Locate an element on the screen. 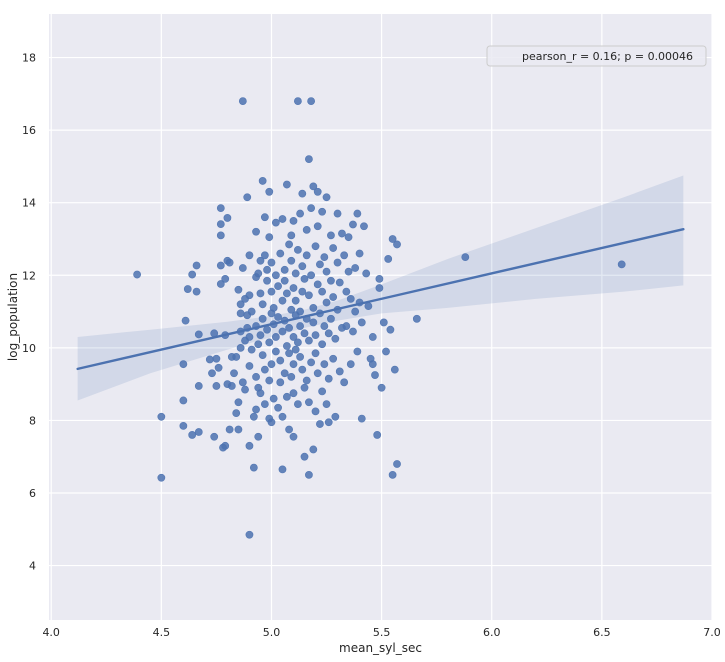 The image size is (725, 662). y-tick-label: 4 is located at coordinates (32, 566).